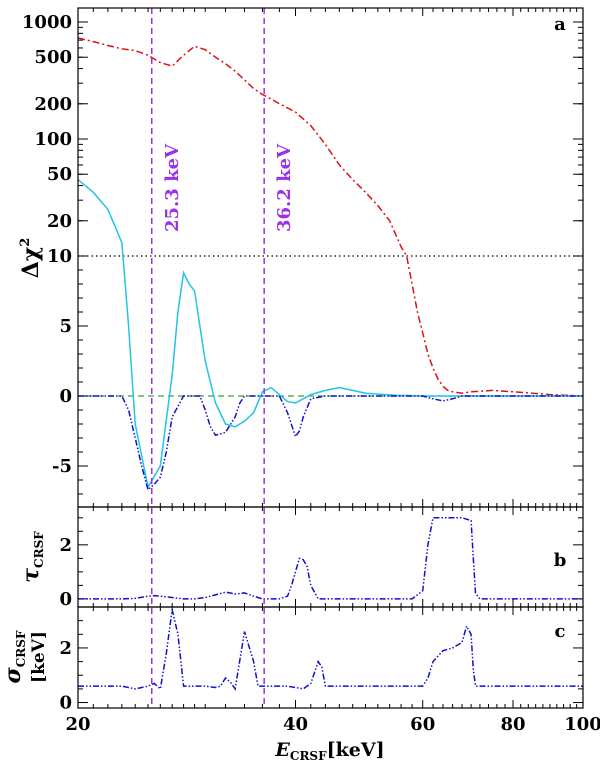 The height and width of the screenshot is (762, 600). I want to click on x-tick-label: 60, so click(422, 724).